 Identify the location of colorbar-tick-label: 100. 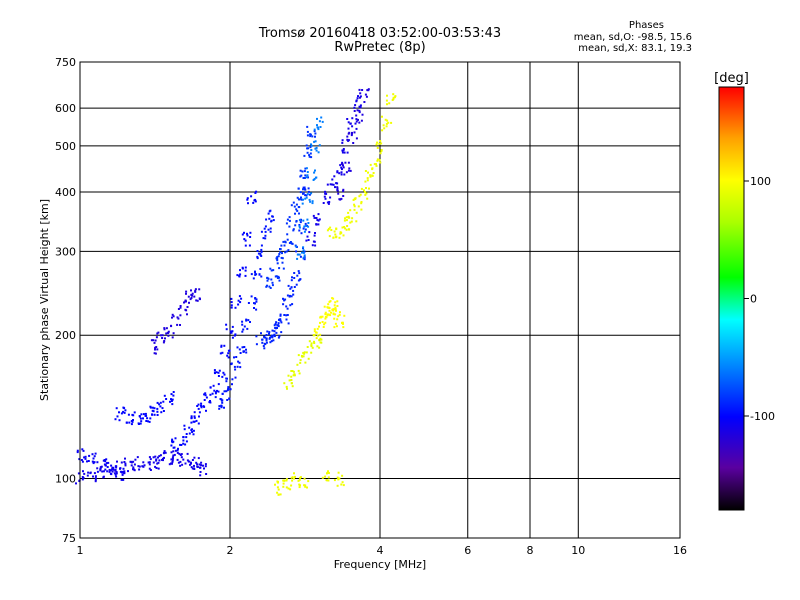
(760, 181).